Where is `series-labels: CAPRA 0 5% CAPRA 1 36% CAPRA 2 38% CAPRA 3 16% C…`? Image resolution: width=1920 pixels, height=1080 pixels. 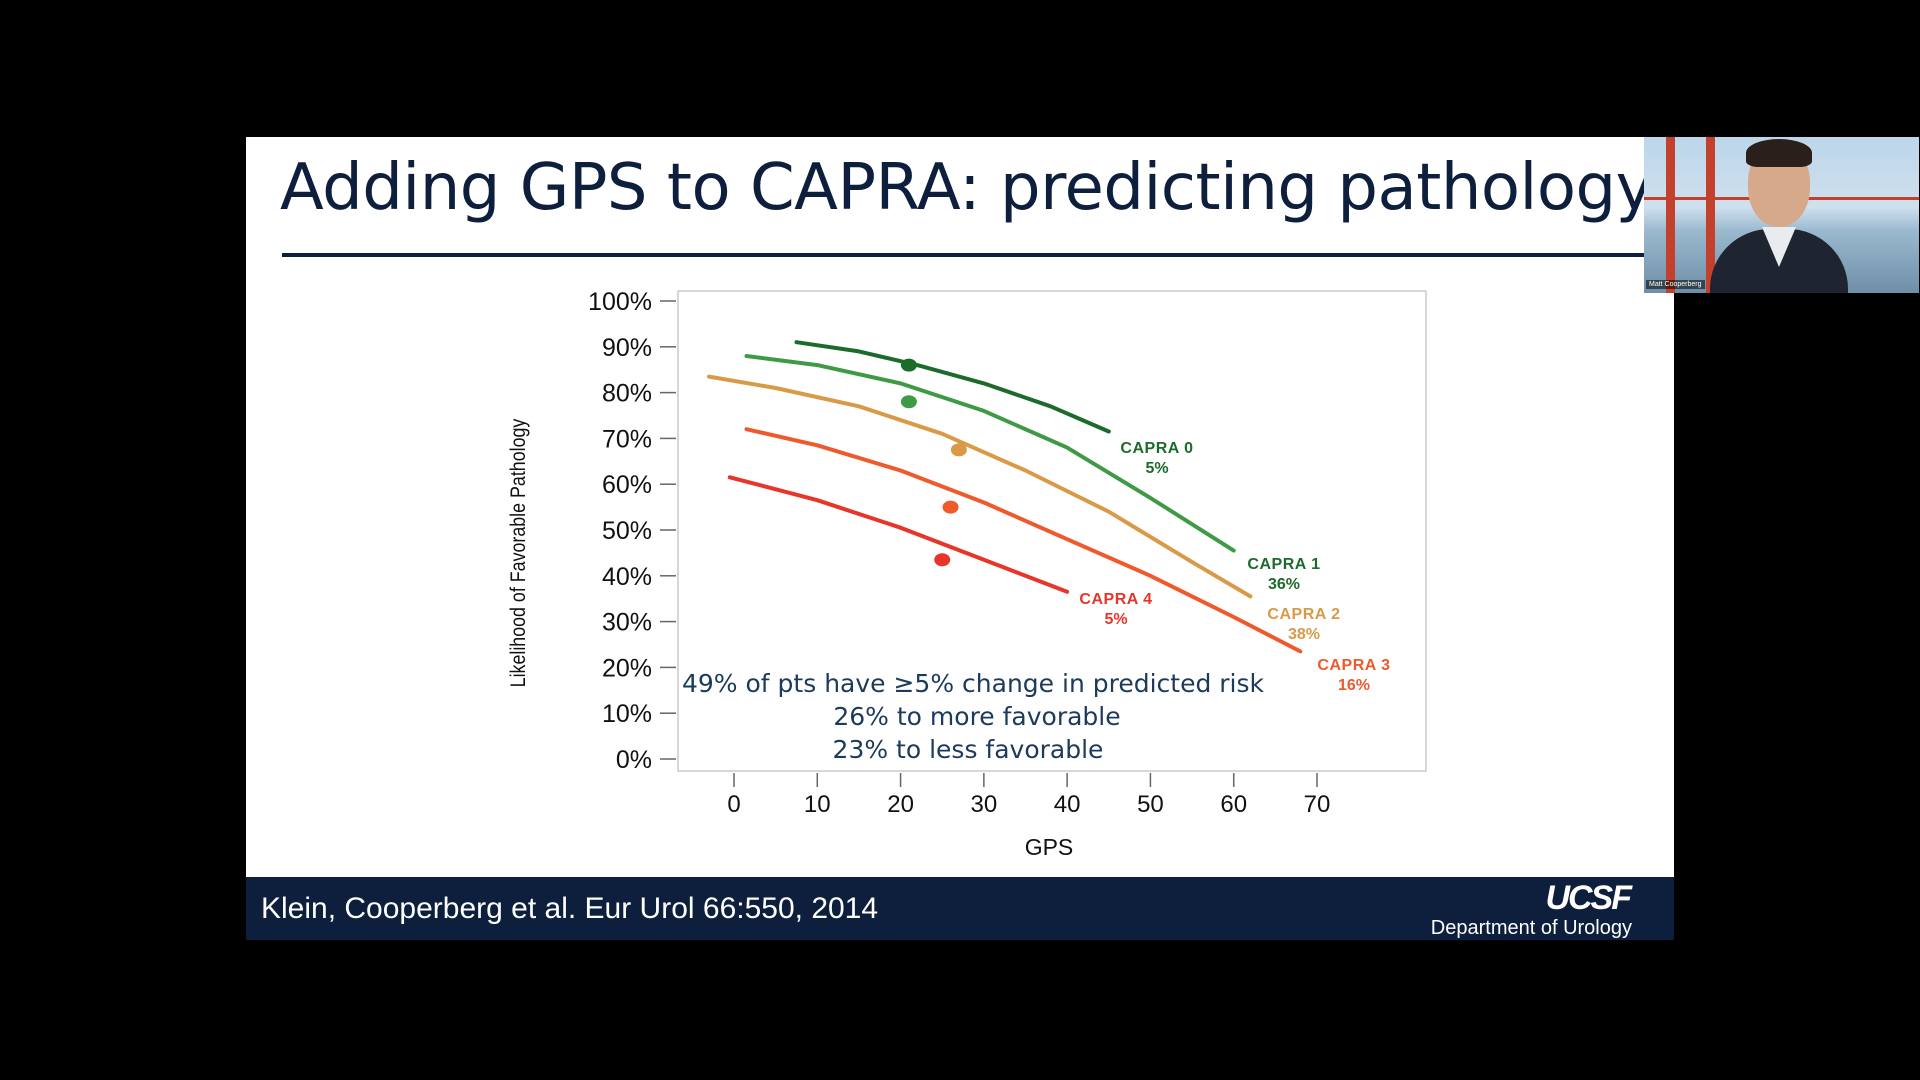 series-labels: CAPRA 0 5% CAPRA 1 36% CAPRA 2 38% CAPRA 3 16% C… is located at coordinates (1234, 567).